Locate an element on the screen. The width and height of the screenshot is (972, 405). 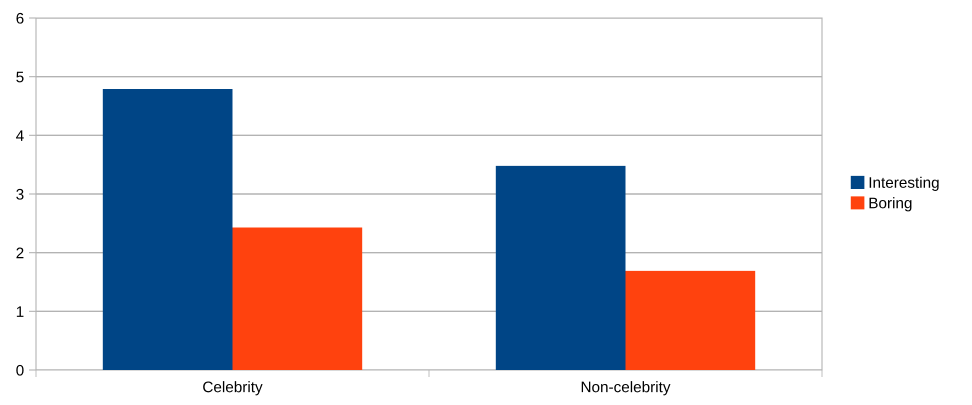
legend-label: Interesting is located at coordinates (904, 183).